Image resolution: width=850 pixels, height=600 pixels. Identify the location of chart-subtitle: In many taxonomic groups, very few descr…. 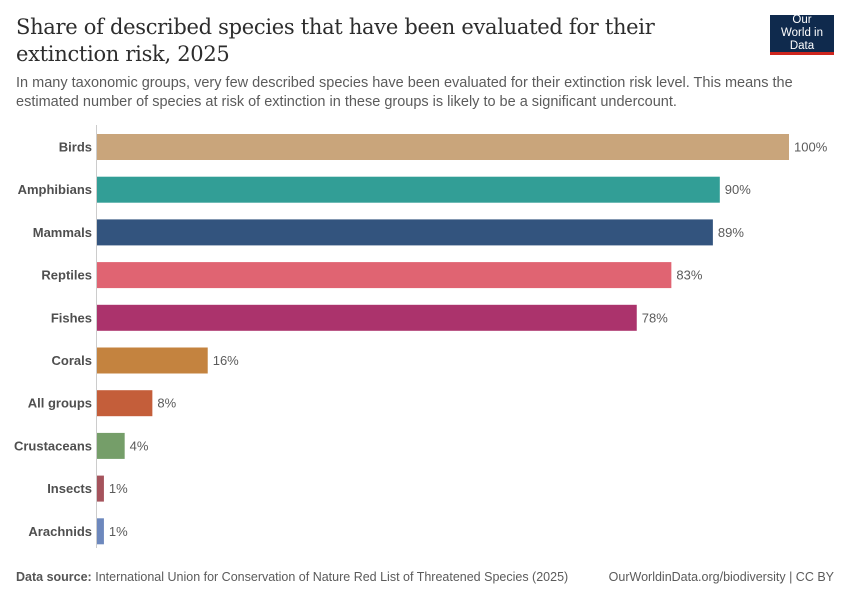
(404, 92).